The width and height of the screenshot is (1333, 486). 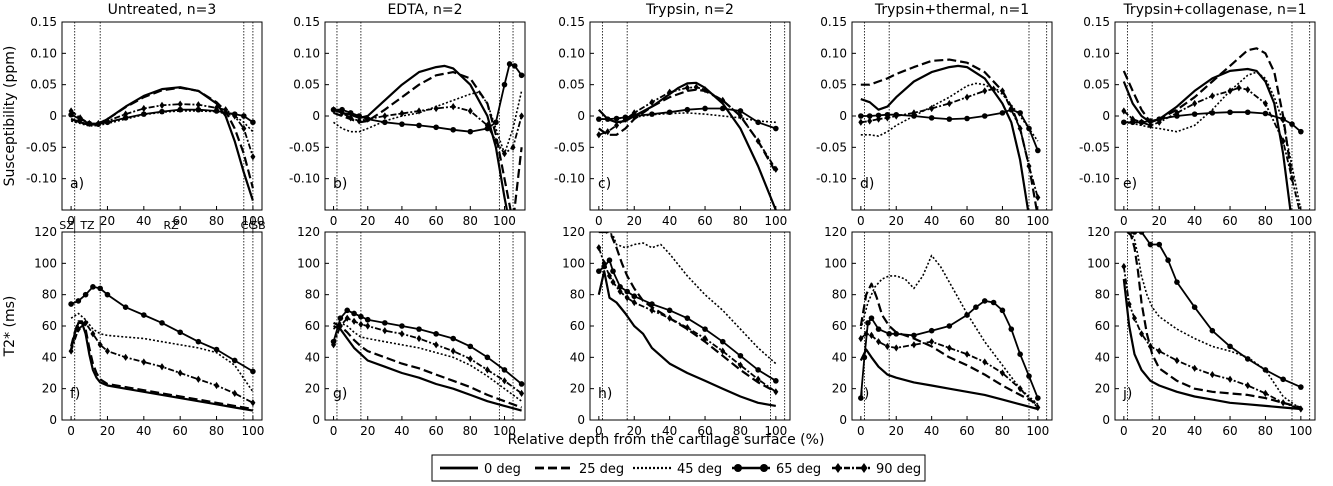 I want to click on panel-label: h), so click(x=605, y=394).